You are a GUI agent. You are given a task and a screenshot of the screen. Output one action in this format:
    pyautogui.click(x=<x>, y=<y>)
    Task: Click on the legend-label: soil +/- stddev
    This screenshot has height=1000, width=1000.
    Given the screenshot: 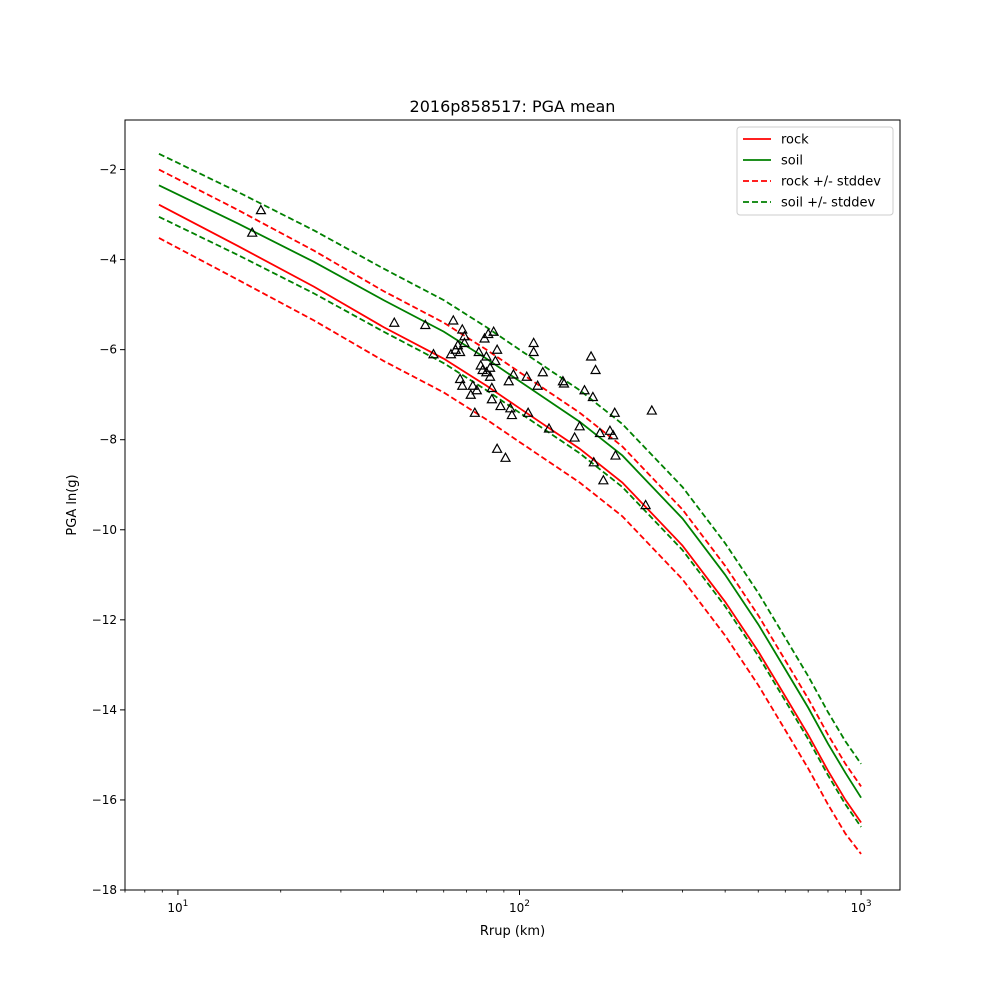 What is the action you would take?
    pyautogui.click(x=828, y=203)
    